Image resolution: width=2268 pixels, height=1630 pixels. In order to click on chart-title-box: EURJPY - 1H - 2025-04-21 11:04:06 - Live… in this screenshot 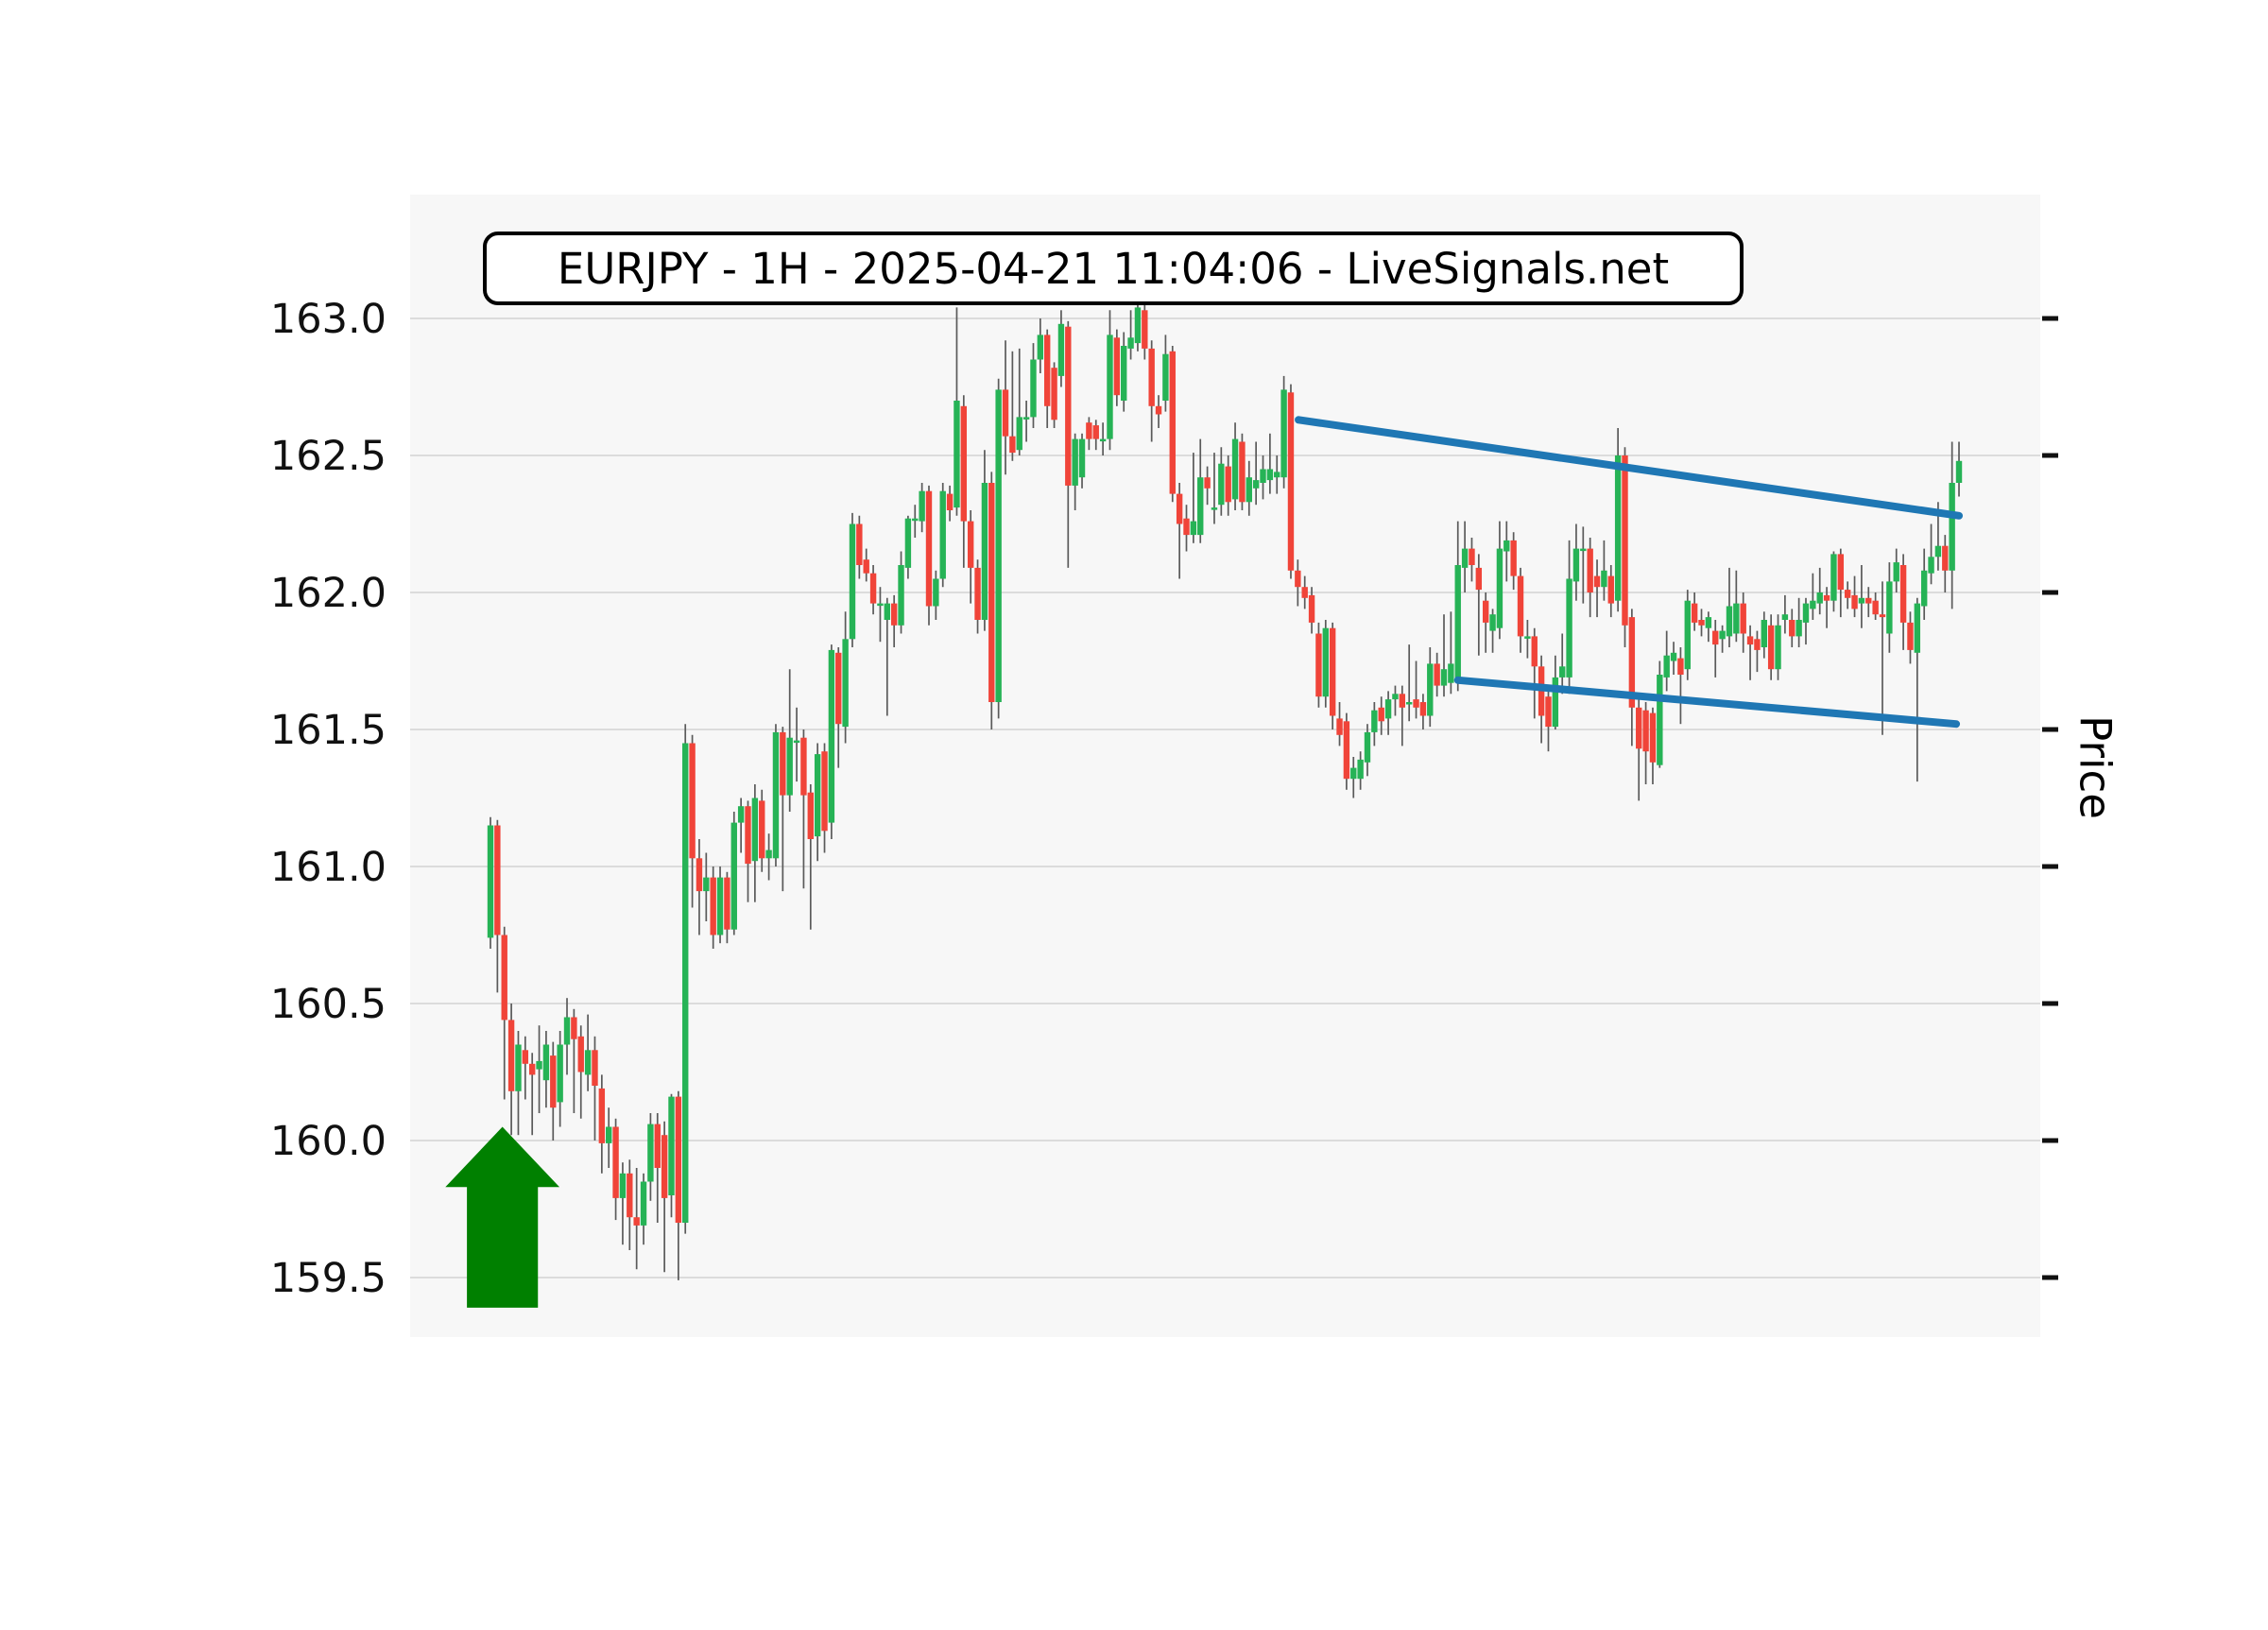, I will do `click(1113, 269)`.